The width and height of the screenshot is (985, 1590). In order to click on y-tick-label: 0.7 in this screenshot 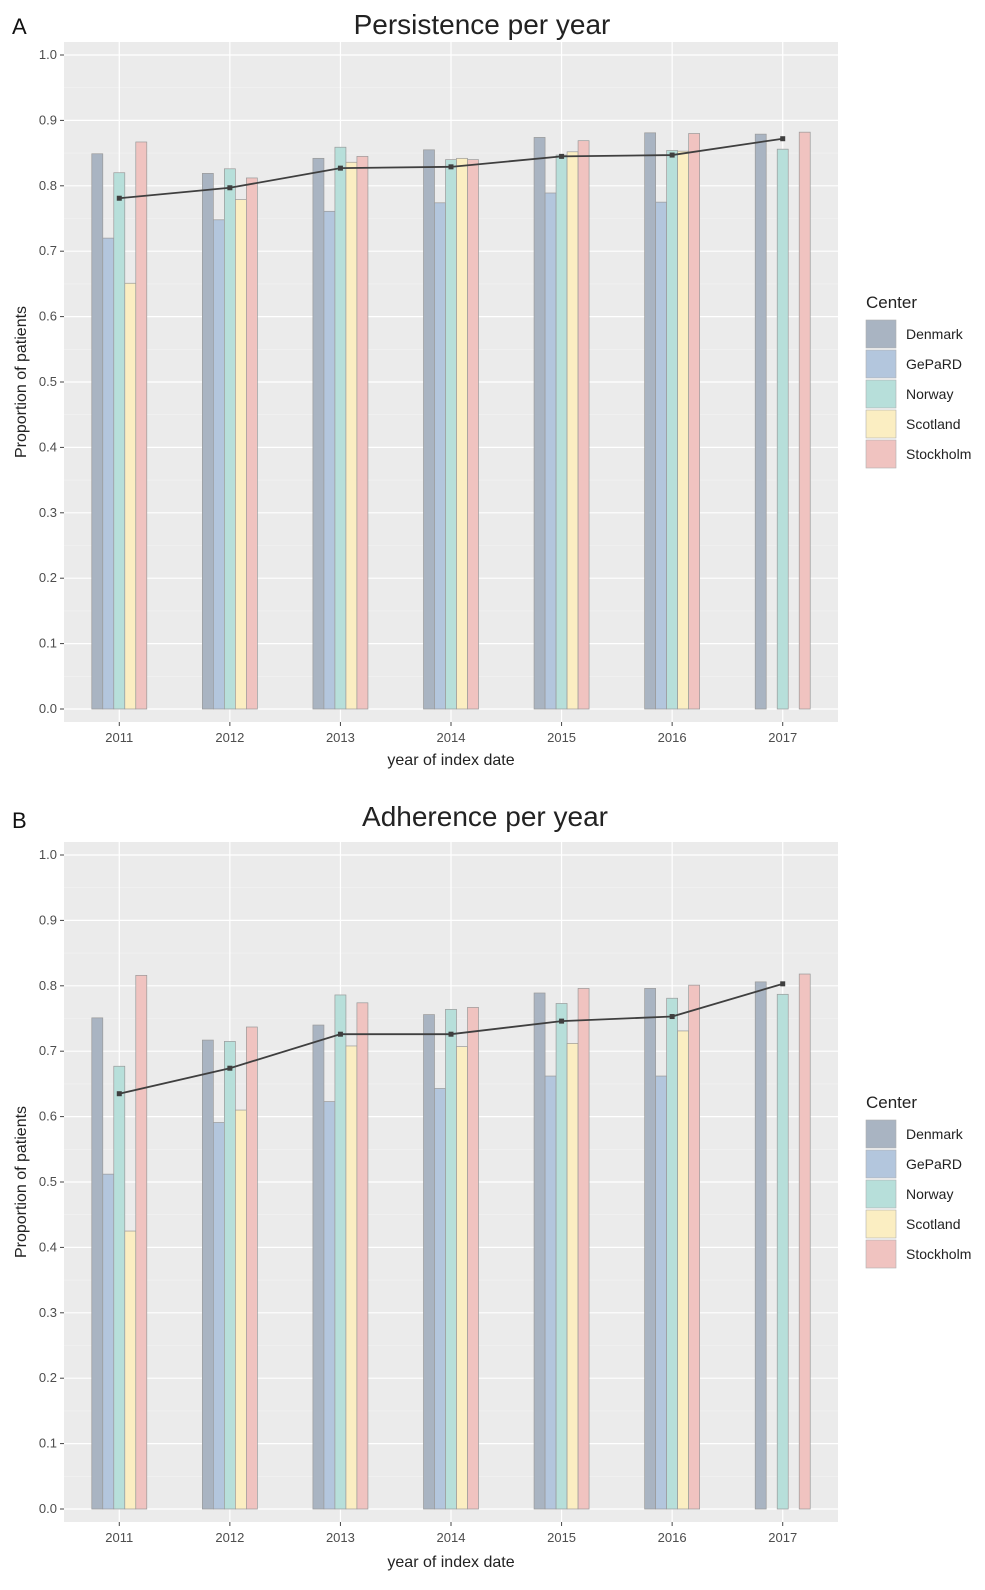, I will do `click(48, 1050)`.